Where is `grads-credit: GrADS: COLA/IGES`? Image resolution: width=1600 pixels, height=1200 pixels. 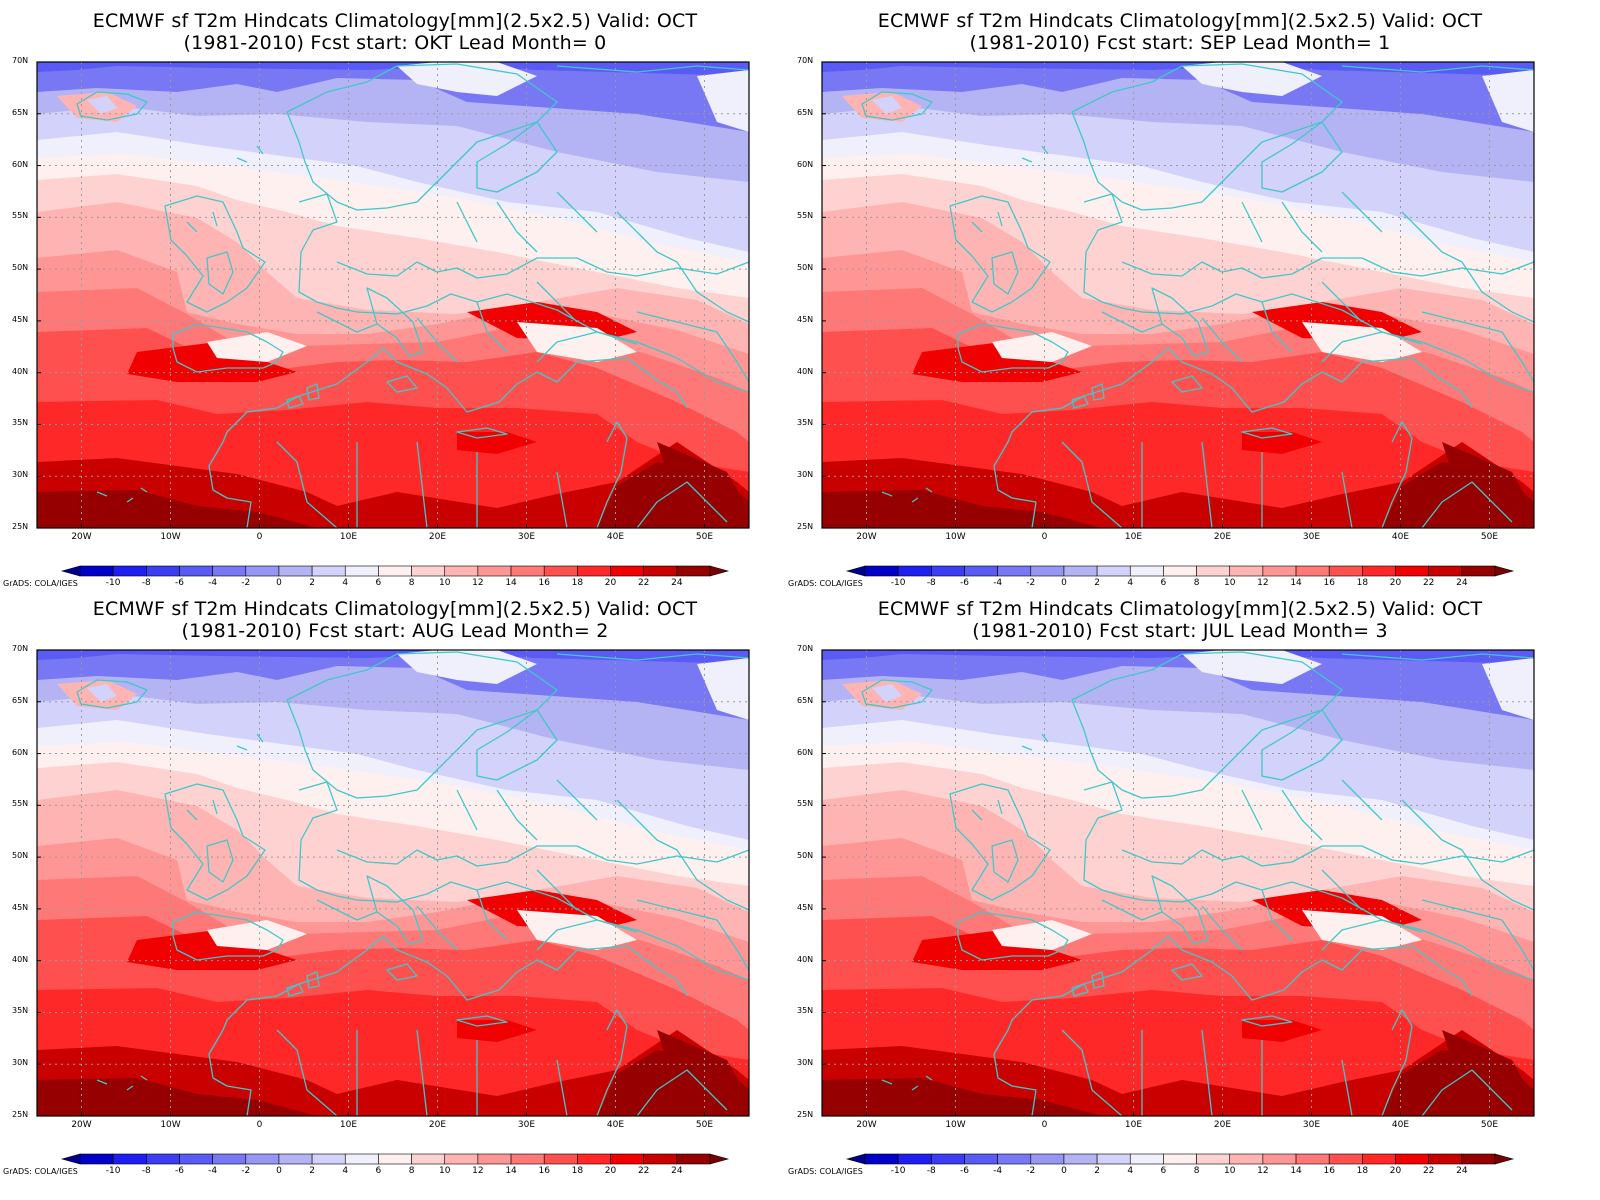 grads-credit: GrADS: COLA/IGES is located at coordinates (825, 1171).